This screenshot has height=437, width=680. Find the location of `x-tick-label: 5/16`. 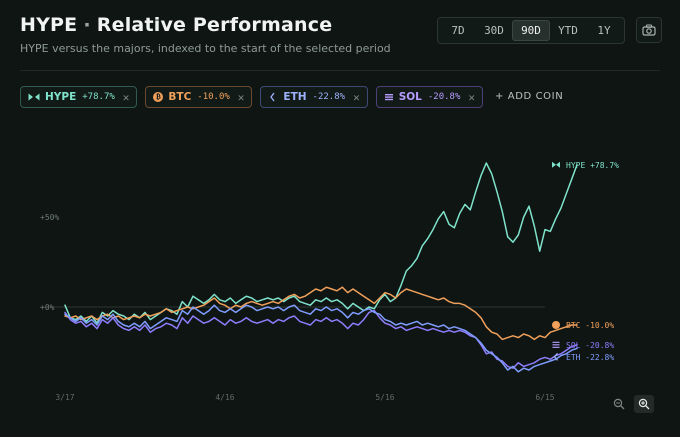

x-tick-label: 5/16 is located at coordinates (384, 397).